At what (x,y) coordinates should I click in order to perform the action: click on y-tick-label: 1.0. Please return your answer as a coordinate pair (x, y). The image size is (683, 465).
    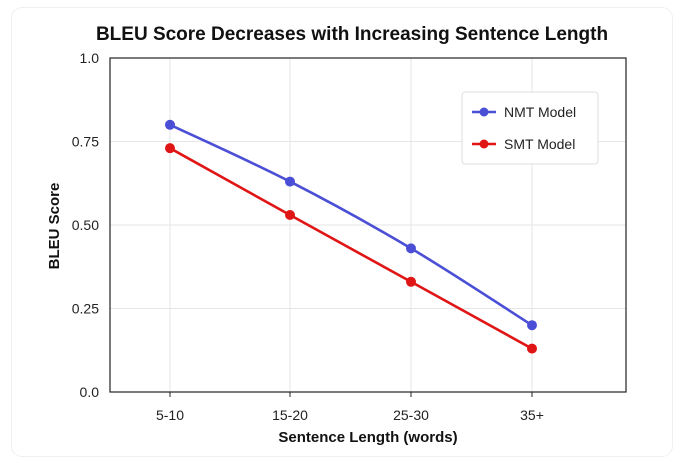
    Looking at the image, I should click on (90, 58).